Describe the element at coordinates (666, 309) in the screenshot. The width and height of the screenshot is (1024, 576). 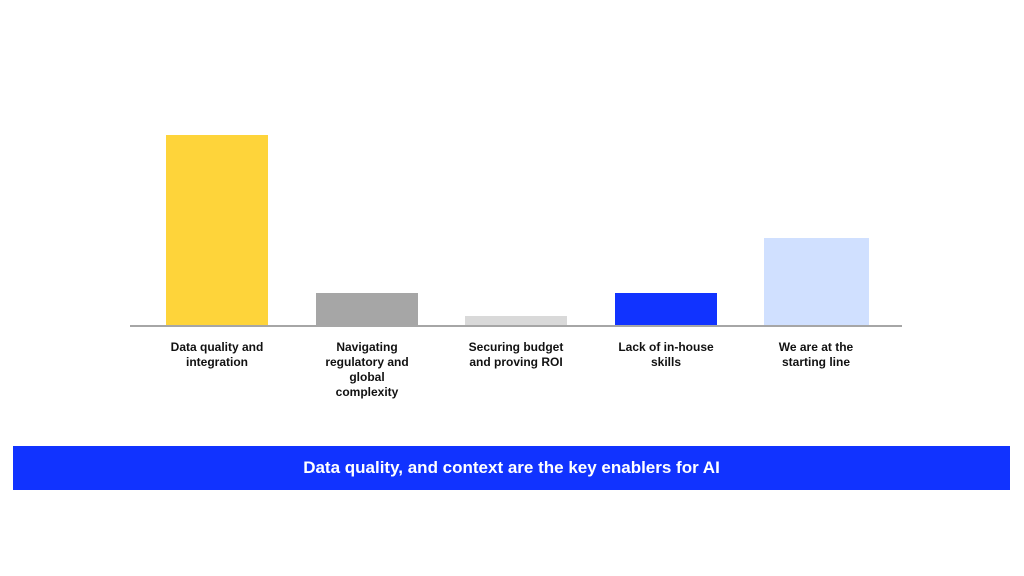
I see `bar-in-house-skills` at that location.